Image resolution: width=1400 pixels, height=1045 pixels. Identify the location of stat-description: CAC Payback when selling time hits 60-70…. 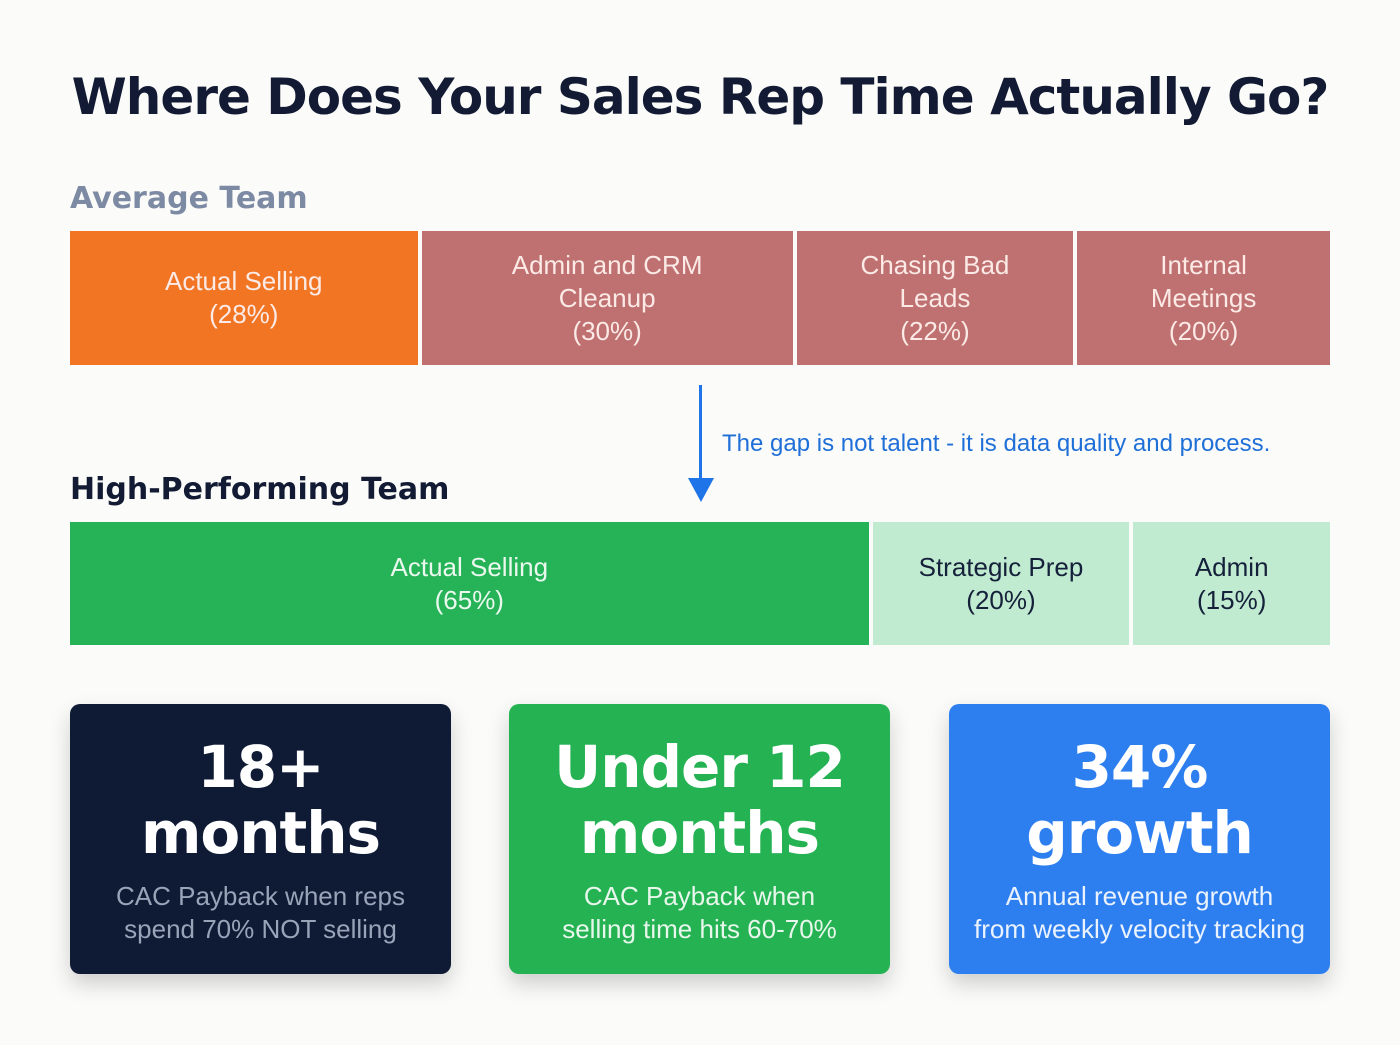
(699, 912).